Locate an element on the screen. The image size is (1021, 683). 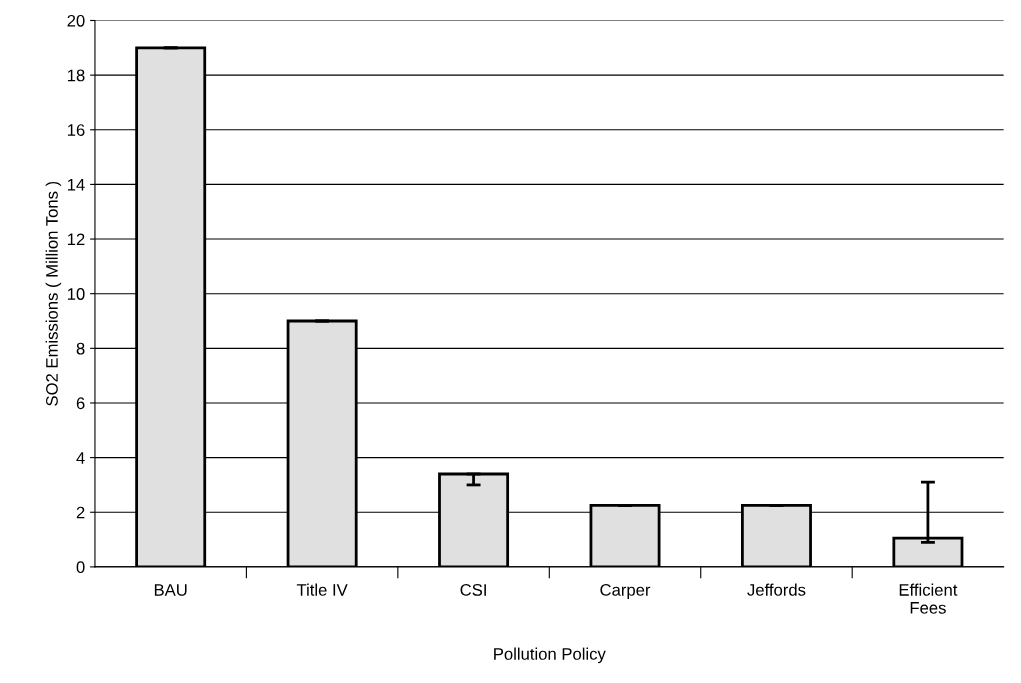
x-tick-label: CSI is located at coordinates (473, 590).